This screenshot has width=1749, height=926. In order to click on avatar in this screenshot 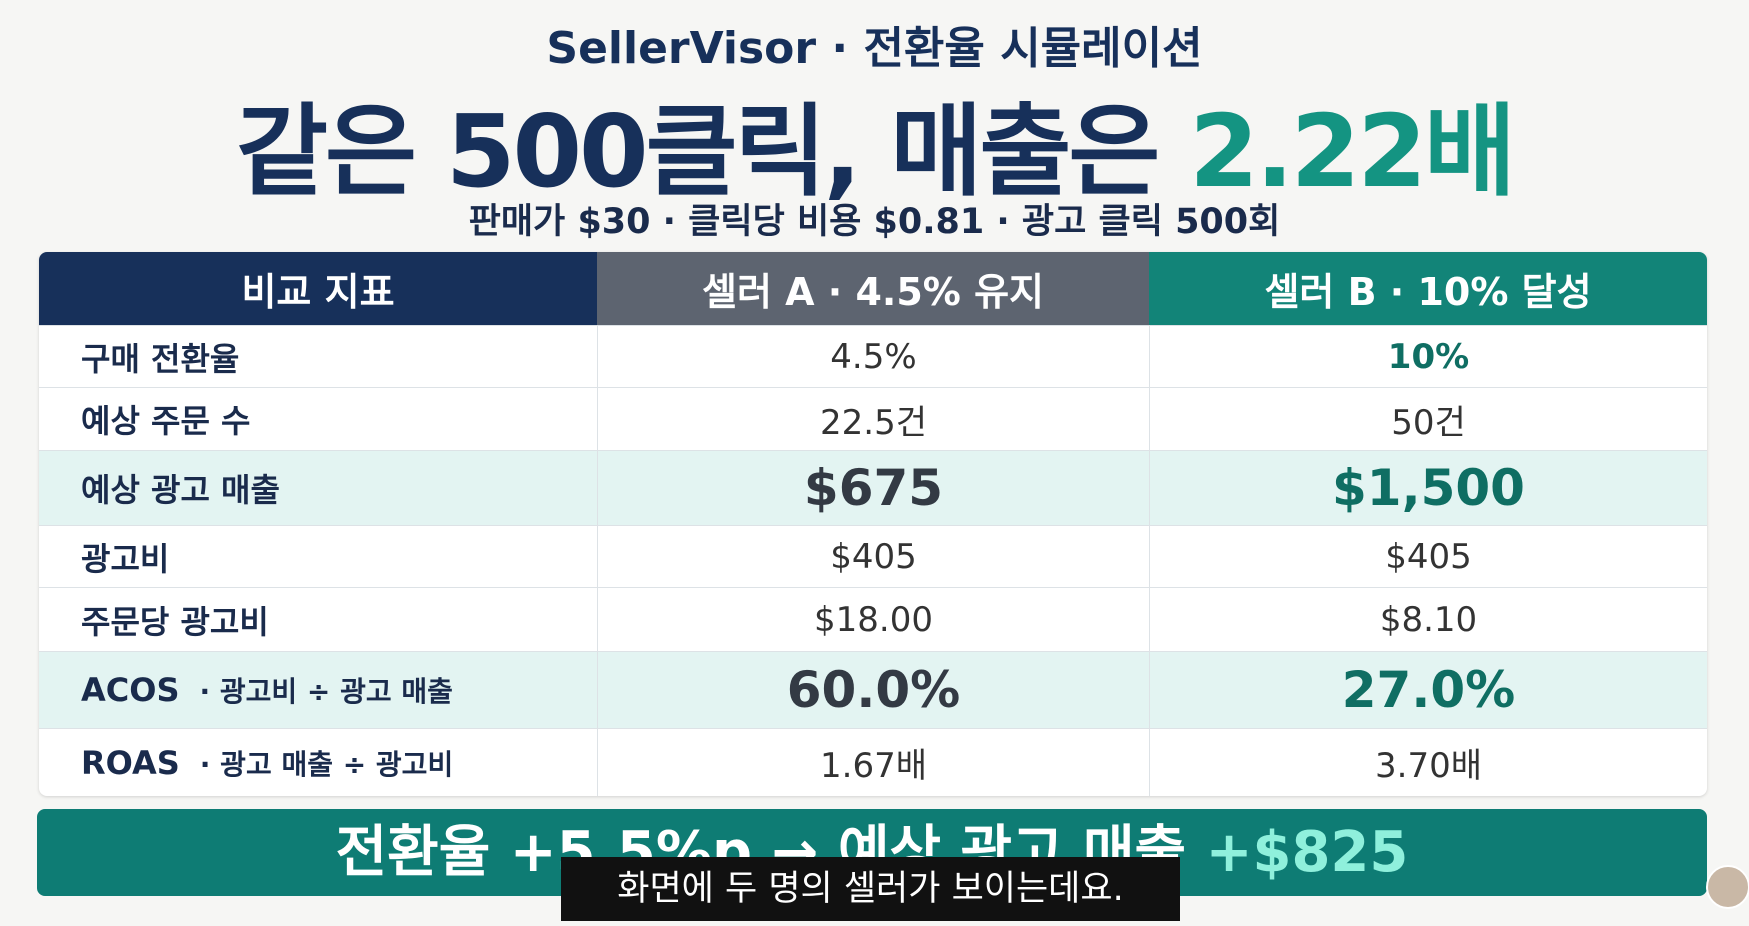, I will do `click(1727, 887)`.